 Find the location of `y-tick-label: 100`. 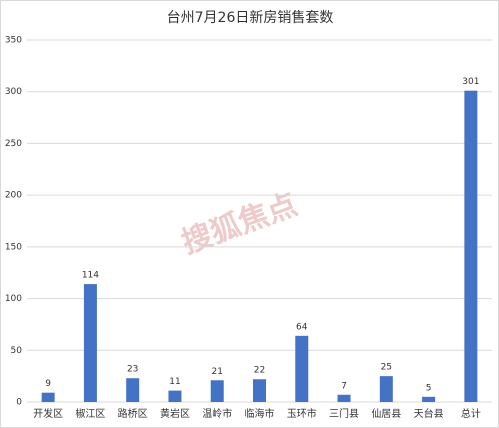

y-tick-label: 100 is located at coordinates (13, 299).